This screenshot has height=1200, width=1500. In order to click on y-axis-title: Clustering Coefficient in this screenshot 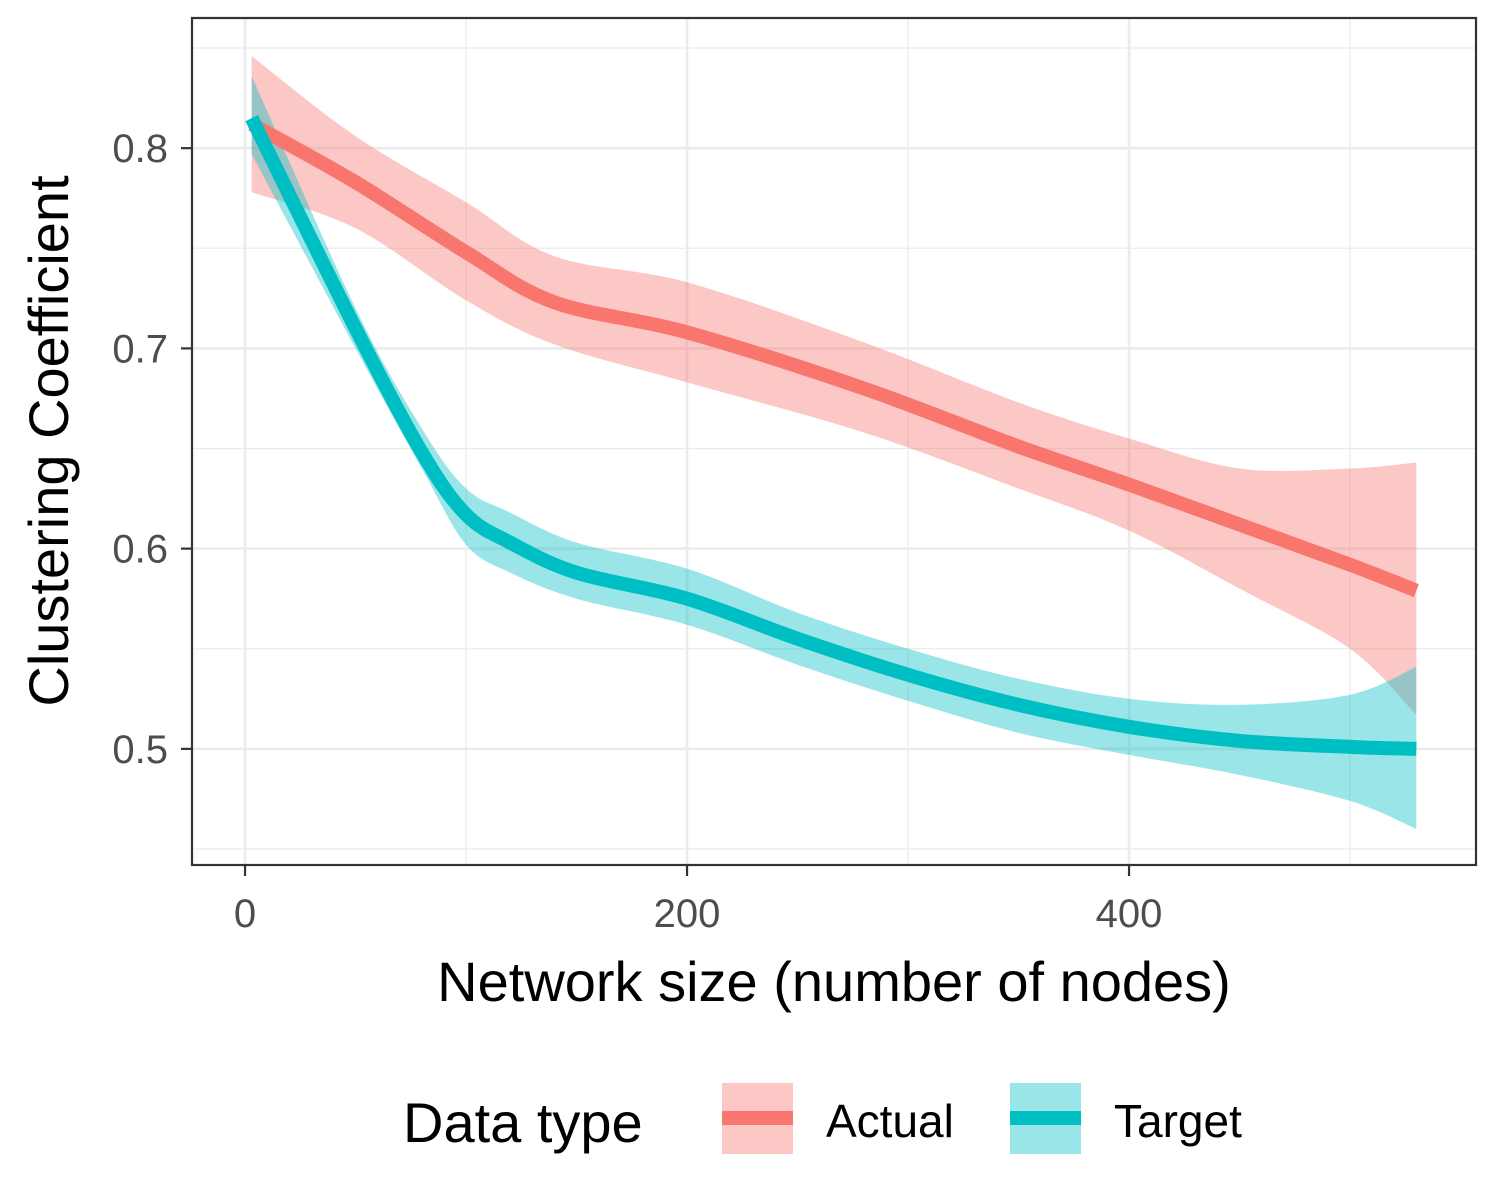, I will do `click(48, 441)`.